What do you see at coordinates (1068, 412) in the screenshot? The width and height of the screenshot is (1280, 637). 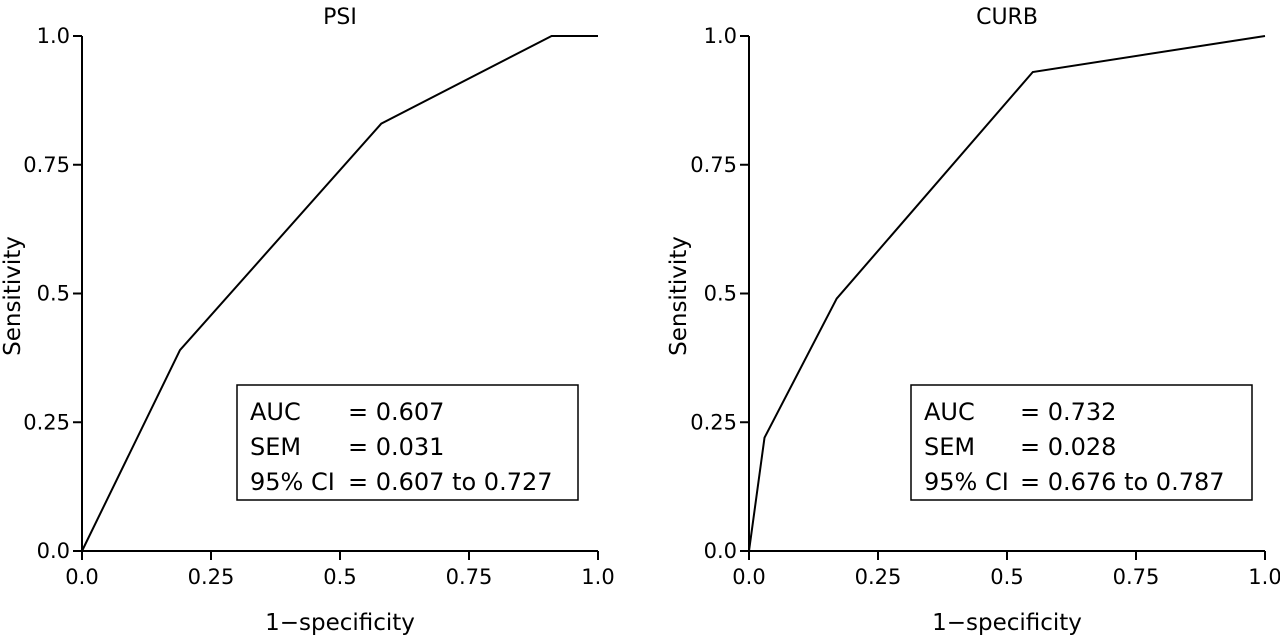 I see `auc-value: = 0.732` at bounding box center [1068, 412].